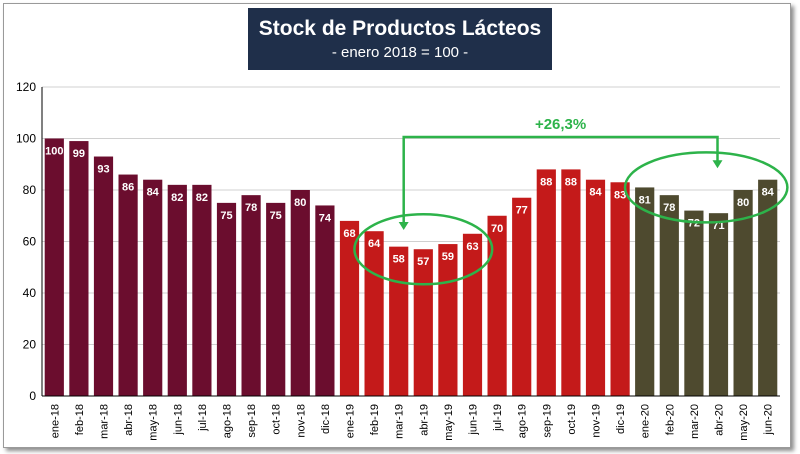  What do you see at coordinates (472, 247) in the screenshot?
I see `bar-value-label: 63` at bounding box center [472, 247].